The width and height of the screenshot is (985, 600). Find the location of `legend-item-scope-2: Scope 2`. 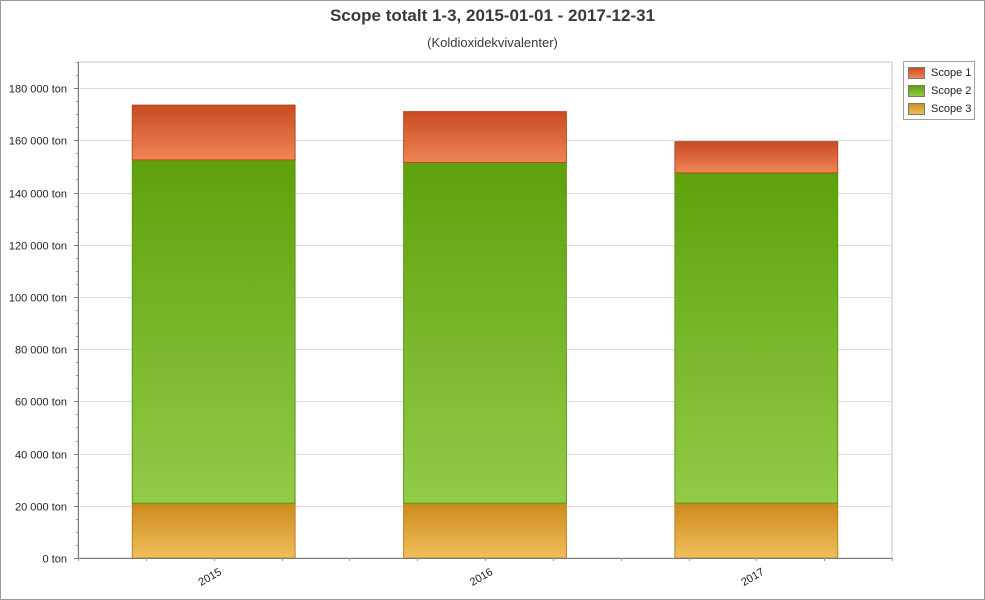

legend-item-scope-2: Scope 2 is located at coordinates (939, 91).